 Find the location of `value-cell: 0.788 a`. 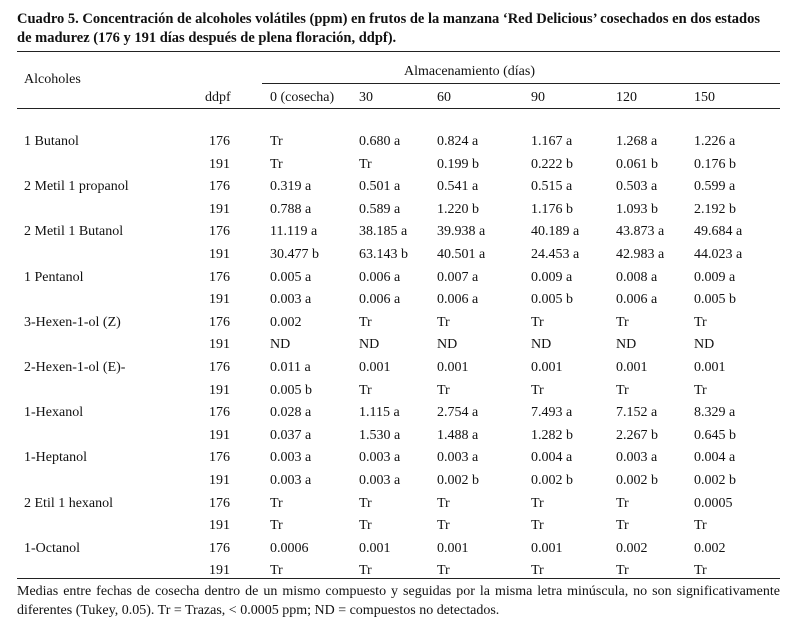

value-cell: 0.788 a is located at coordinates (291, 209).